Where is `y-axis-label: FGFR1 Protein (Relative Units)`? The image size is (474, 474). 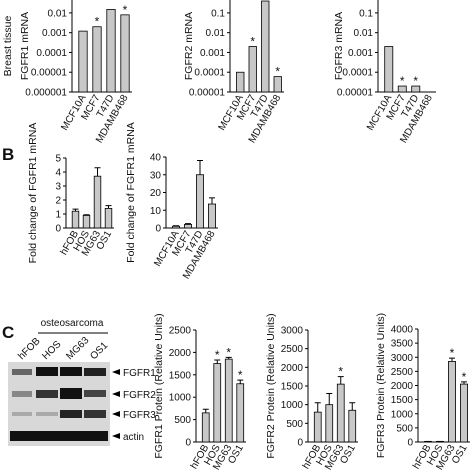
y-axis-label: FGFR1 Protein (Relative Units) is located at coordinates (159, 385).